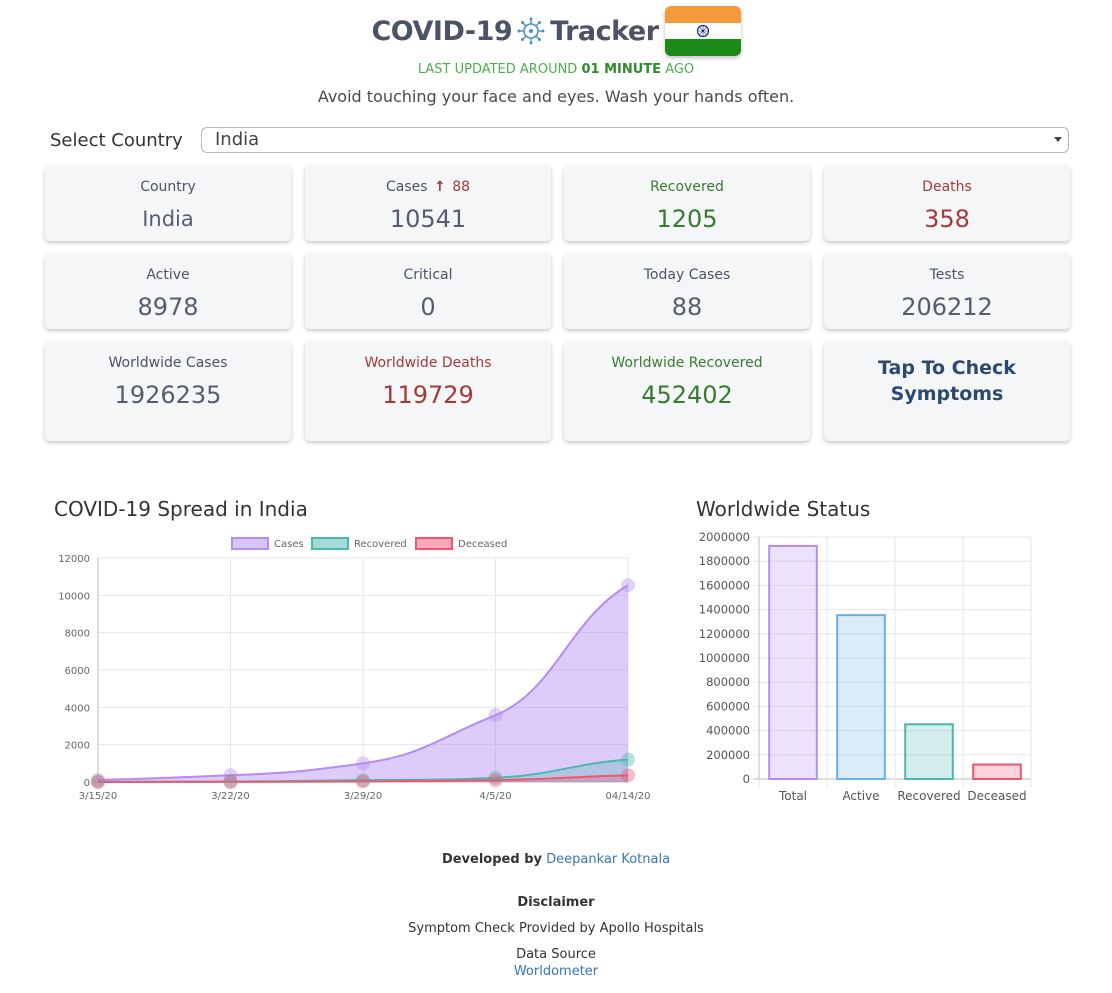  What do you see at coordinates (724, 537) in the screenshot?
I see `y-tick-label: 2000000` at bounding box center [724, 537].